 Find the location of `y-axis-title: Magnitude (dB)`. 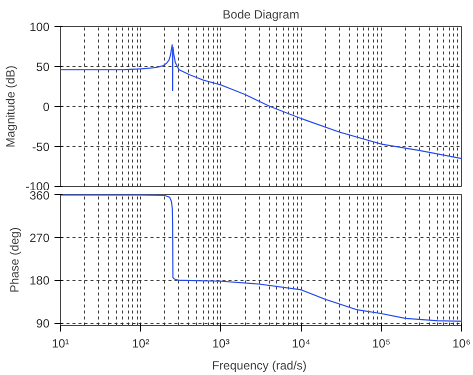

y-axis-title: Magnitude (dB) is located at coordinates (10, 106).